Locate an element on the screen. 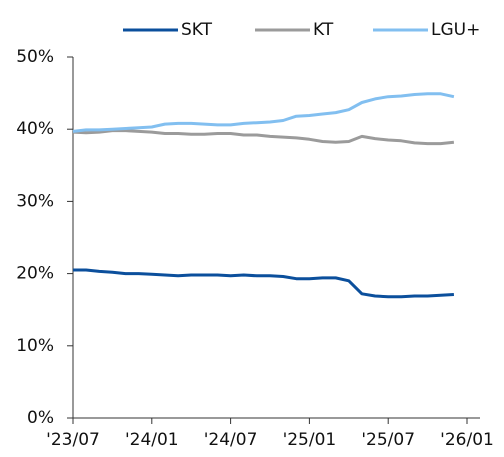  x-tick-label: '24/07 is located at coordinates (231, 440).